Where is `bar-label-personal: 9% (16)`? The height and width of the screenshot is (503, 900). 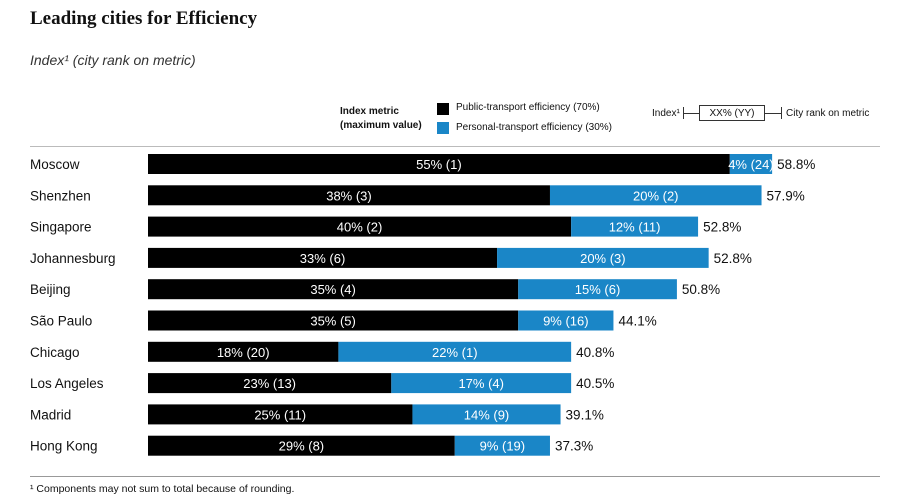
bar-label-personal: 9% (16) is located at coordinates (566, 321).